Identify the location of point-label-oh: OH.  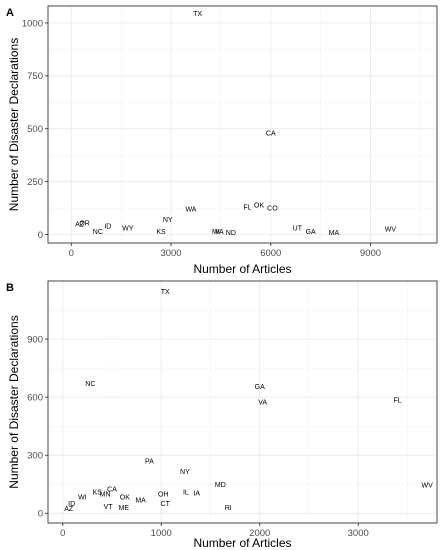
(163, 494).